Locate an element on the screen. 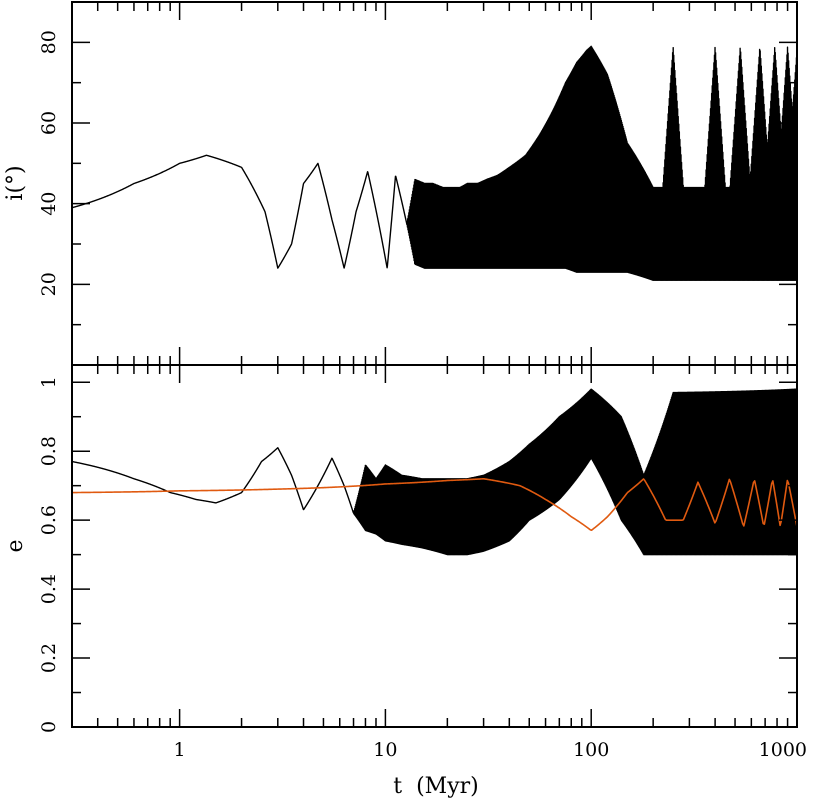 The image size is (830, 803). inclination-y-tick-label: 80 is located at coordinates (49, 42).